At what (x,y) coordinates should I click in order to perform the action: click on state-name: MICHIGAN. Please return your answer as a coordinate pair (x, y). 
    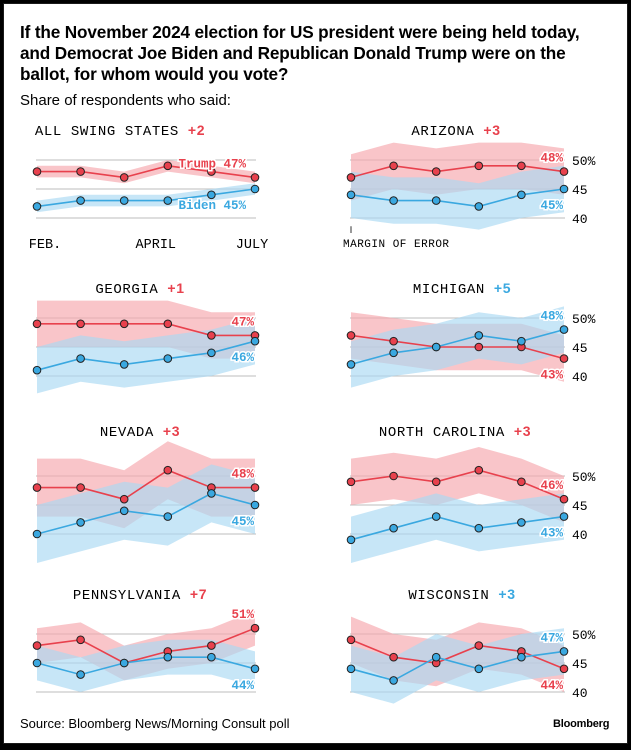
    Looking at the image, I should click on (453, 290).